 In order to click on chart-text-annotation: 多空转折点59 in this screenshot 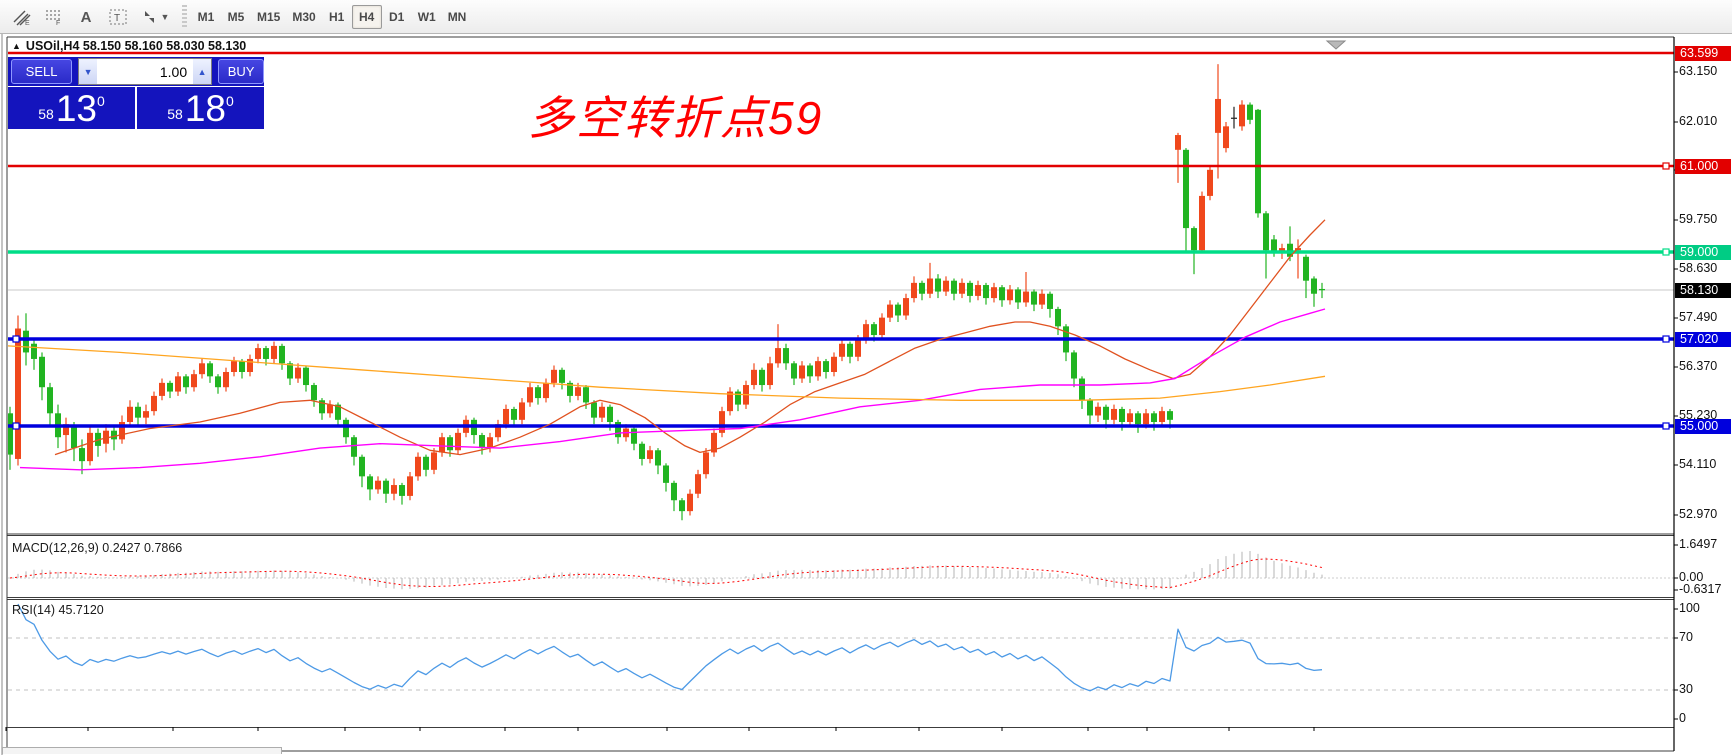, I will do `click(676, 118)`.